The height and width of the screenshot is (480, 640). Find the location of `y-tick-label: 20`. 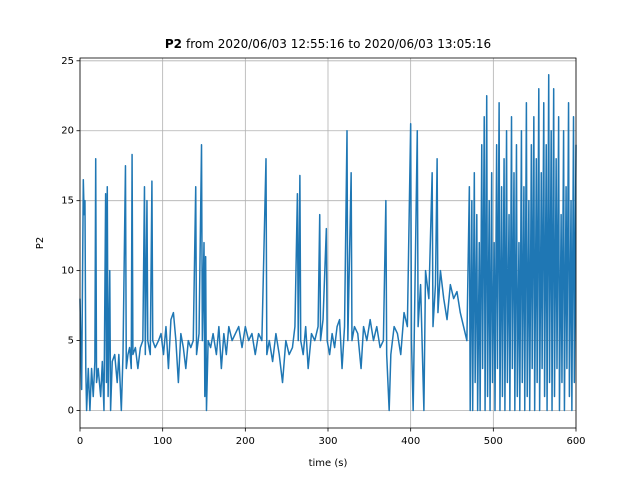

y-tick-label: 20 is located at coordinates (67, 131).